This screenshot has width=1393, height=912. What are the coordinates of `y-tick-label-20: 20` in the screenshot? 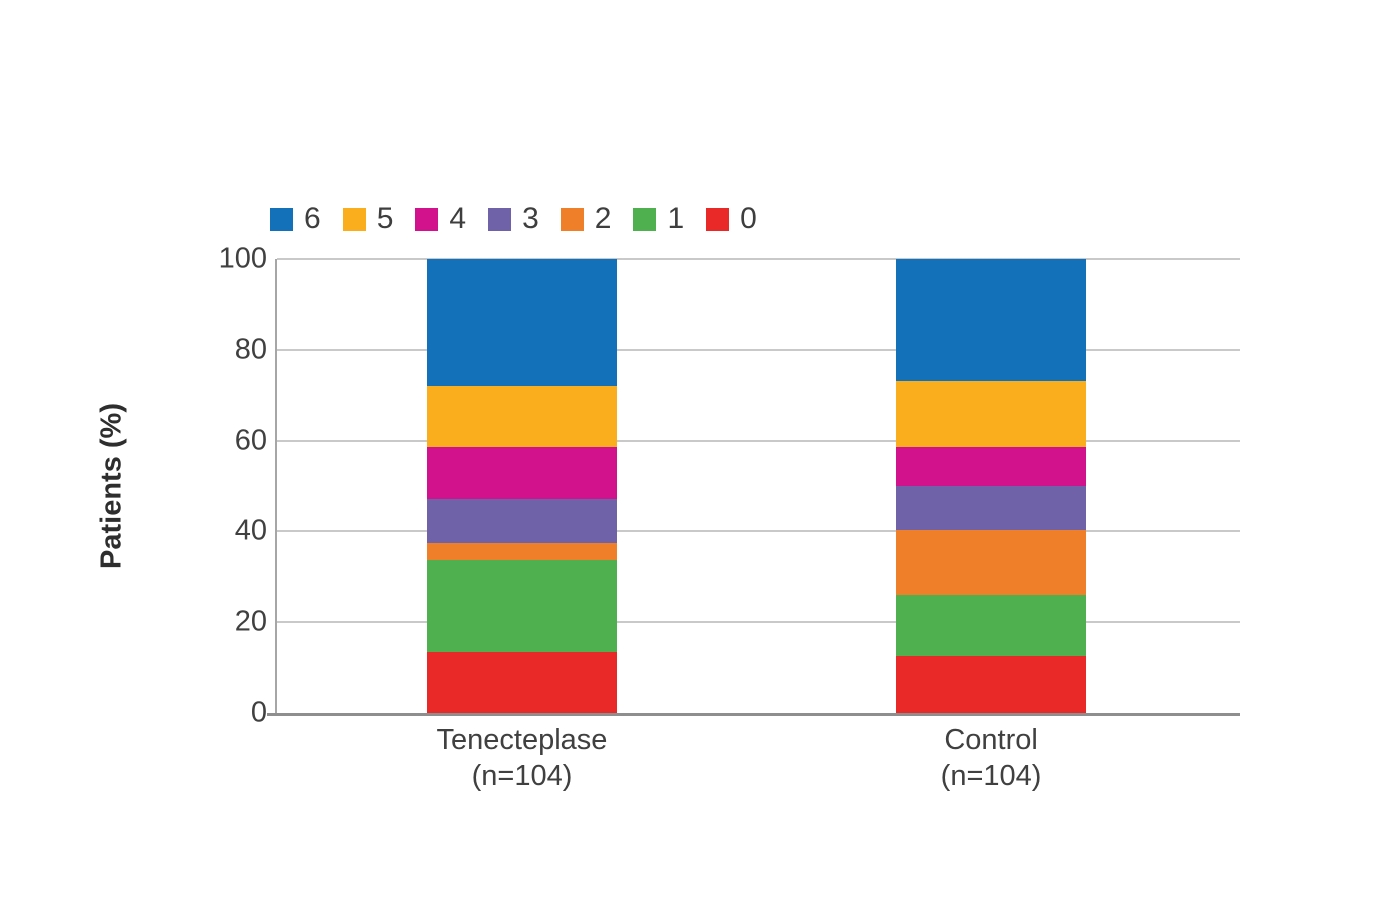 It's located at (250, 621).